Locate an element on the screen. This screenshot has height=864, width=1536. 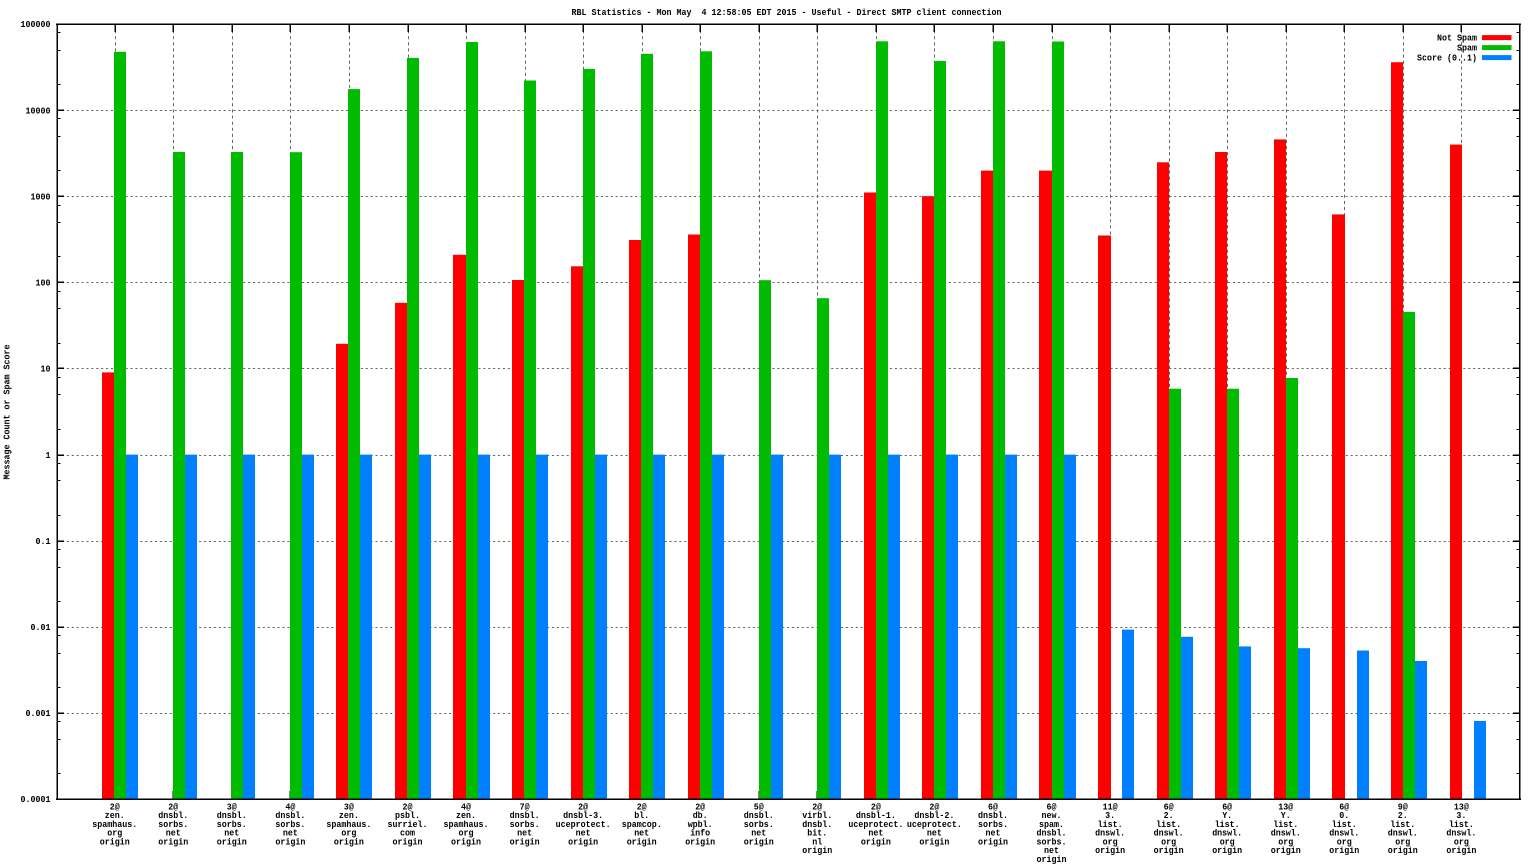
svg-text: 1000 is located at coordinates (41, 196).